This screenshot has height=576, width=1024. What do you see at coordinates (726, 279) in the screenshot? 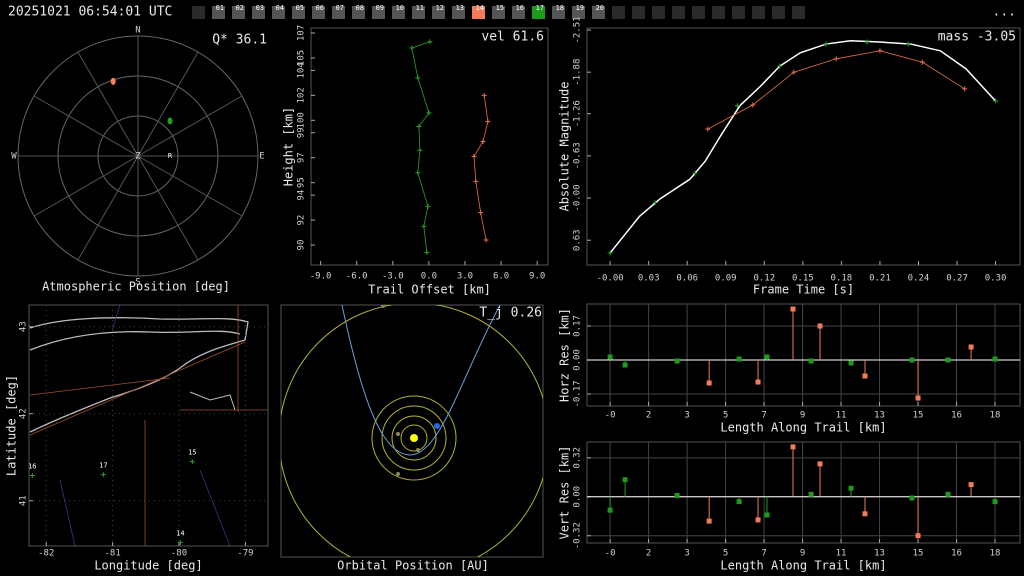
I see `x-tick-label: 0.09` at bounding box center [726, 279].